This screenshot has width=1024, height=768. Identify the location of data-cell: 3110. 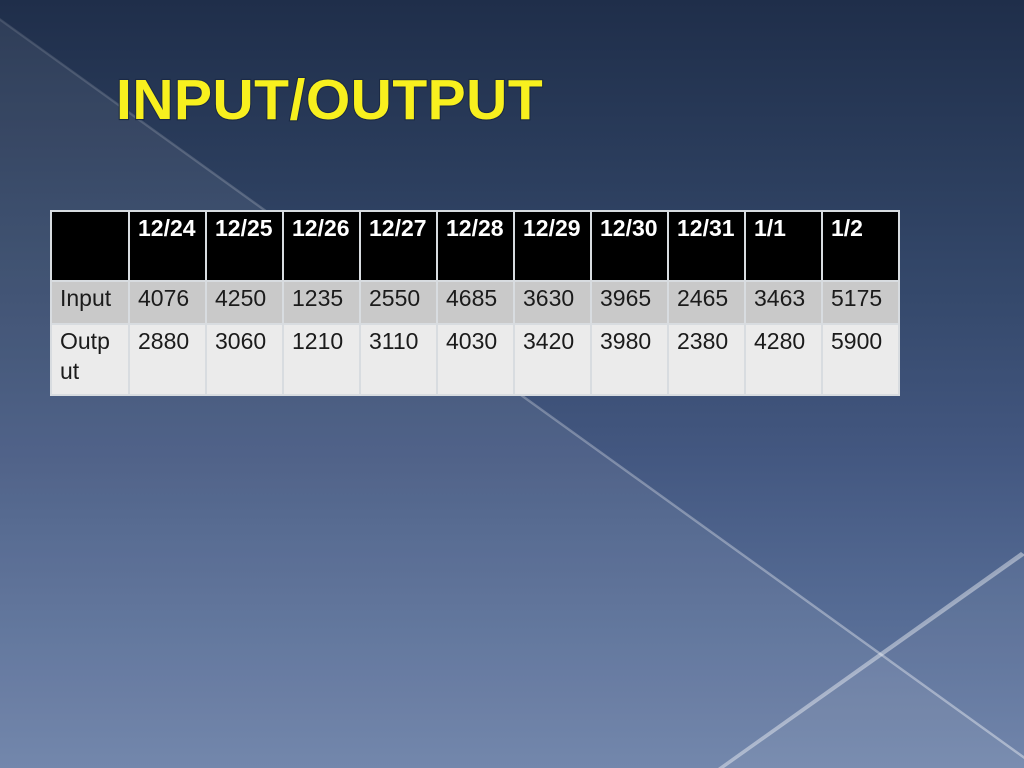
(398, 359).